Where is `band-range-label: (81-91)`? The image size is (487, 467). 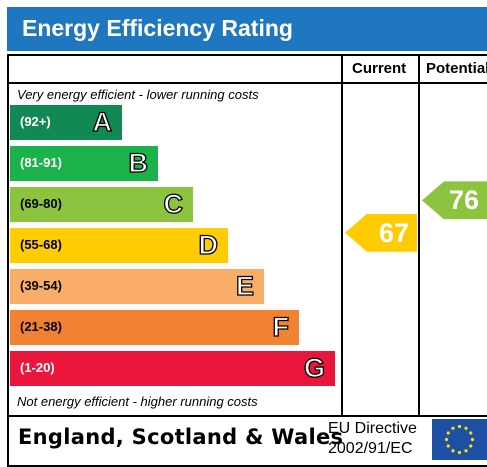
band-range-label: (81-91) is located at coordinates (41, 162).